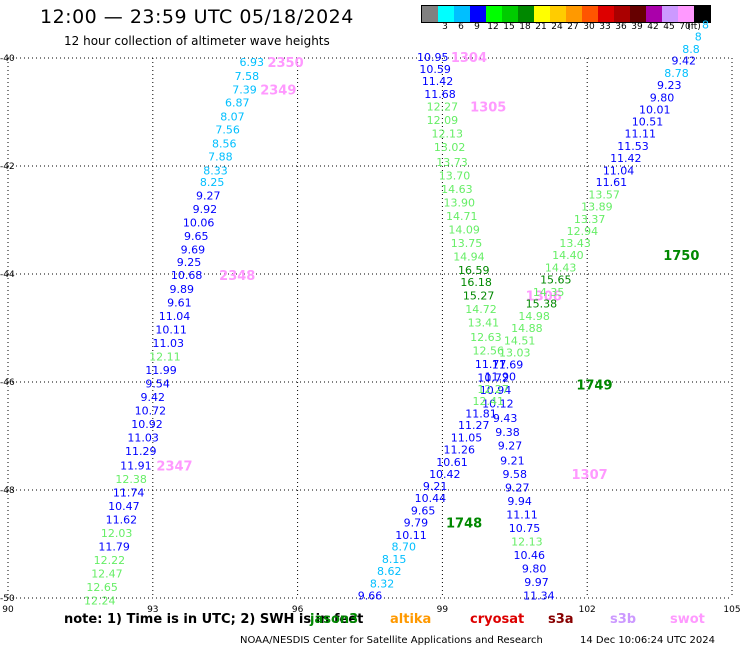 The width and height of the screenshot is (740, 650). Describe the element at coordinates (669, 85) in the screenshot. I see `swh-value: 9.23` at that location.